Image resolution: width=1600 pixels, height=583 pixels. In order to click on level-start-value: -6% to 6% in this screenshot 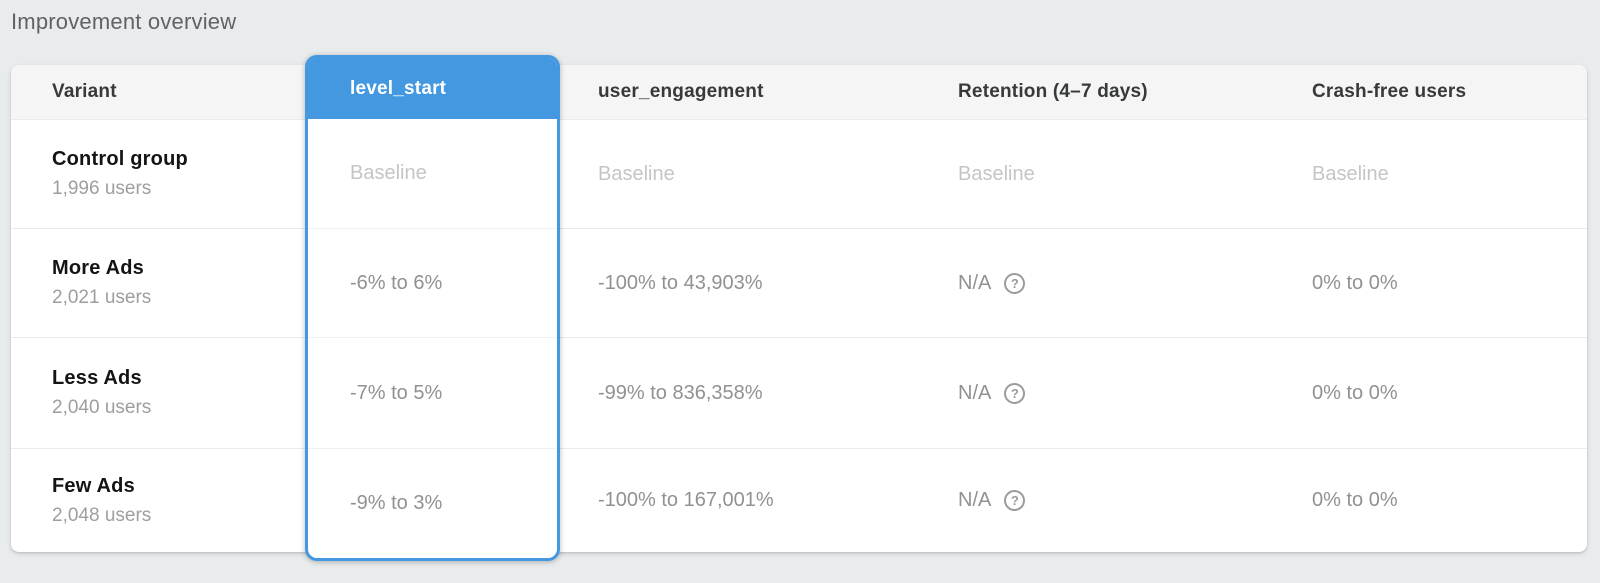, I will do `click(432, 282)`.